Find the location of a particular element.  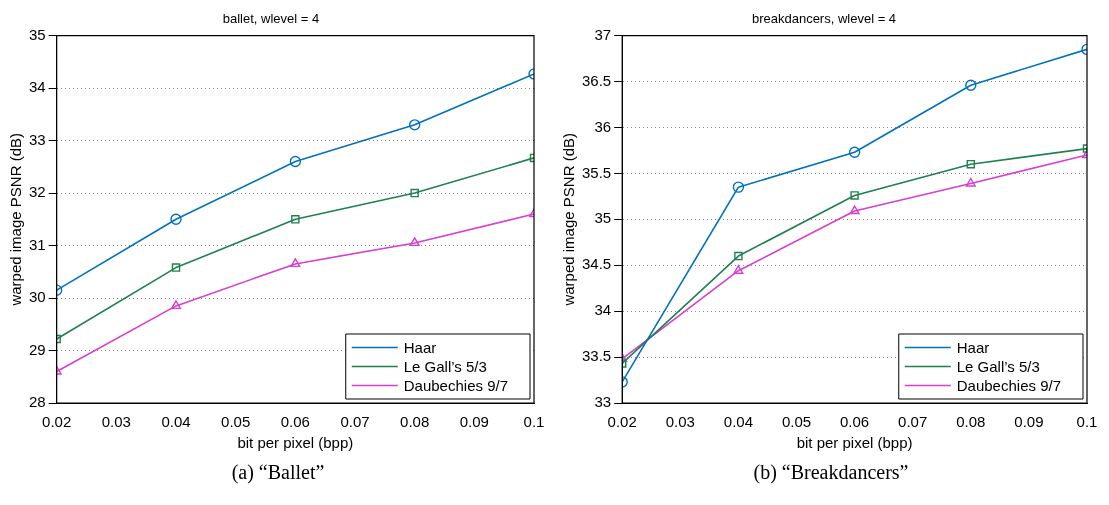

y-tick-label: 36.5 is located at coordinates (596, 80).